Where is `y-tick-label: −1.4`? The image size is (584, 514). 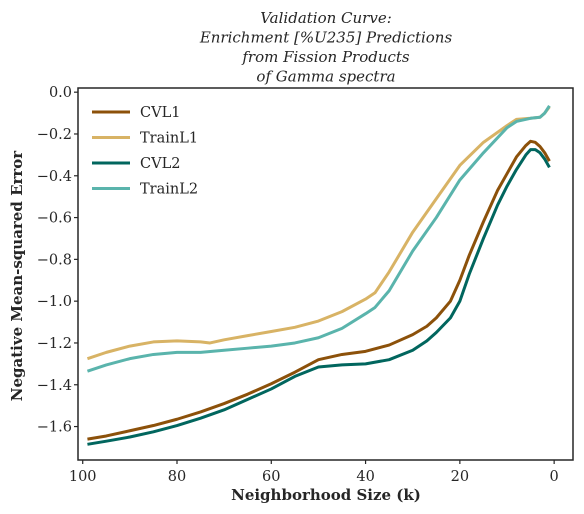 y-tick-label: −1.4 is located at coordinates (54, 386).